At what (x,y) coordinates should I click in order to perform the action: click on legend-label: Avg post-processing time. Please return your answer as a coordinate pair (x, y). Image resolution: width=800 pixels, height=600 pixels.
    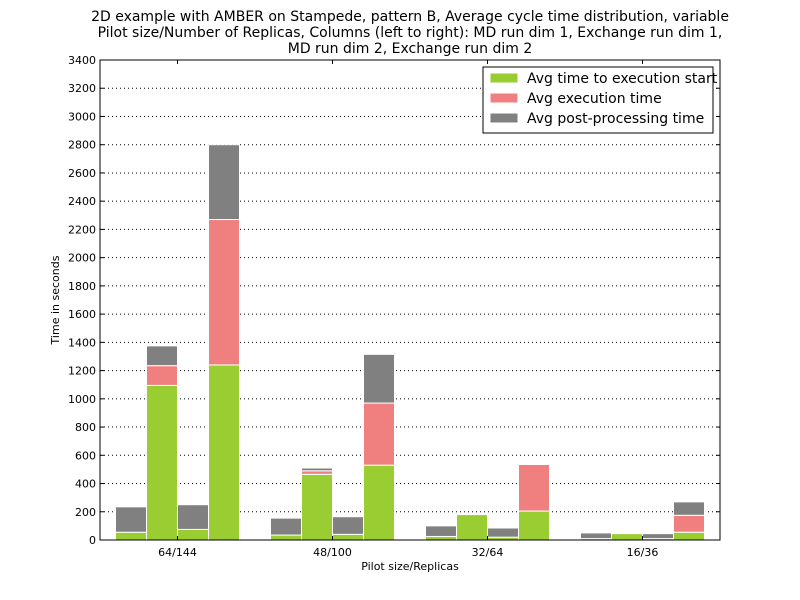
    Looking at the image, I should click on (615, 119).